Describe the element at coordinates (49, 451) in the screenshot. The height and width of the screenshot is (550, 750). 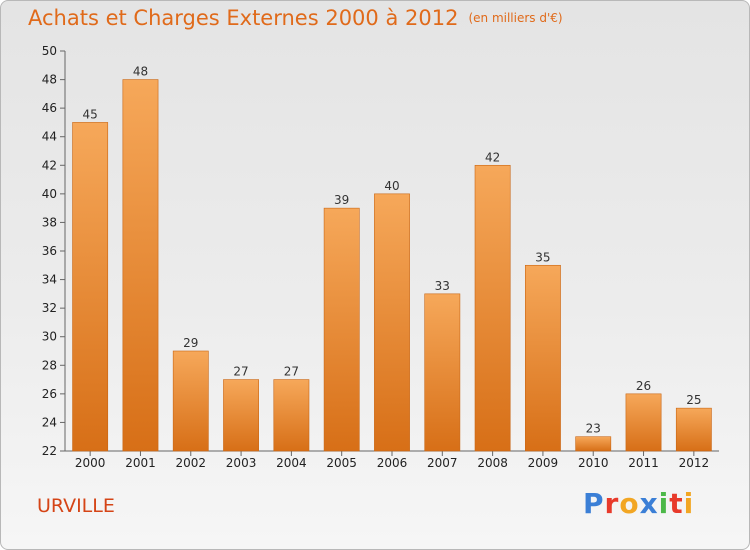
I see `y-tick-label: 22` at that location.